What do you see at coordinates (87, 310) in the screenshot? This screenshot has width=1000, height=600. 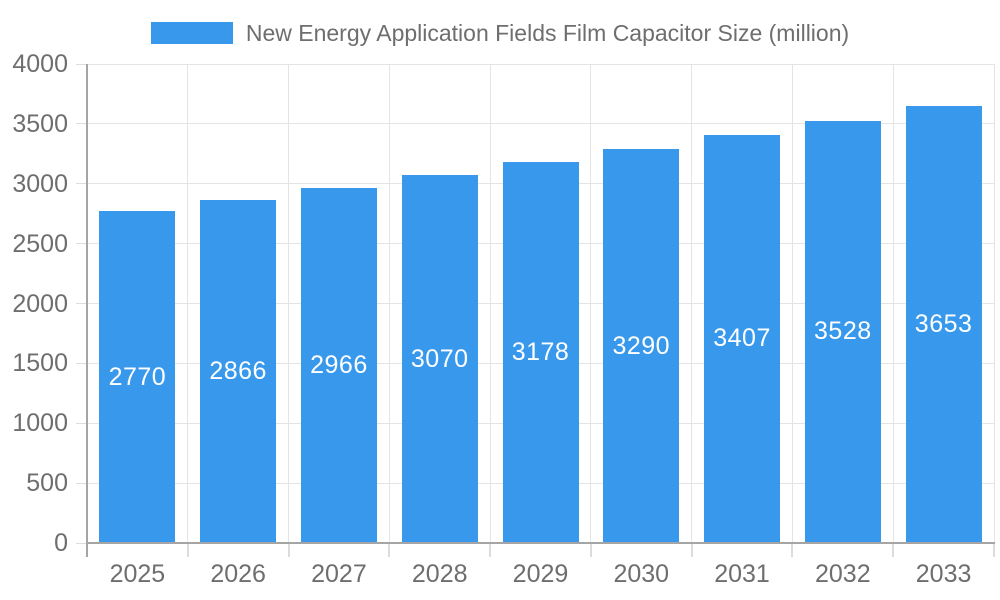 I see `y-axis-line` at bounding box center [87, 310].